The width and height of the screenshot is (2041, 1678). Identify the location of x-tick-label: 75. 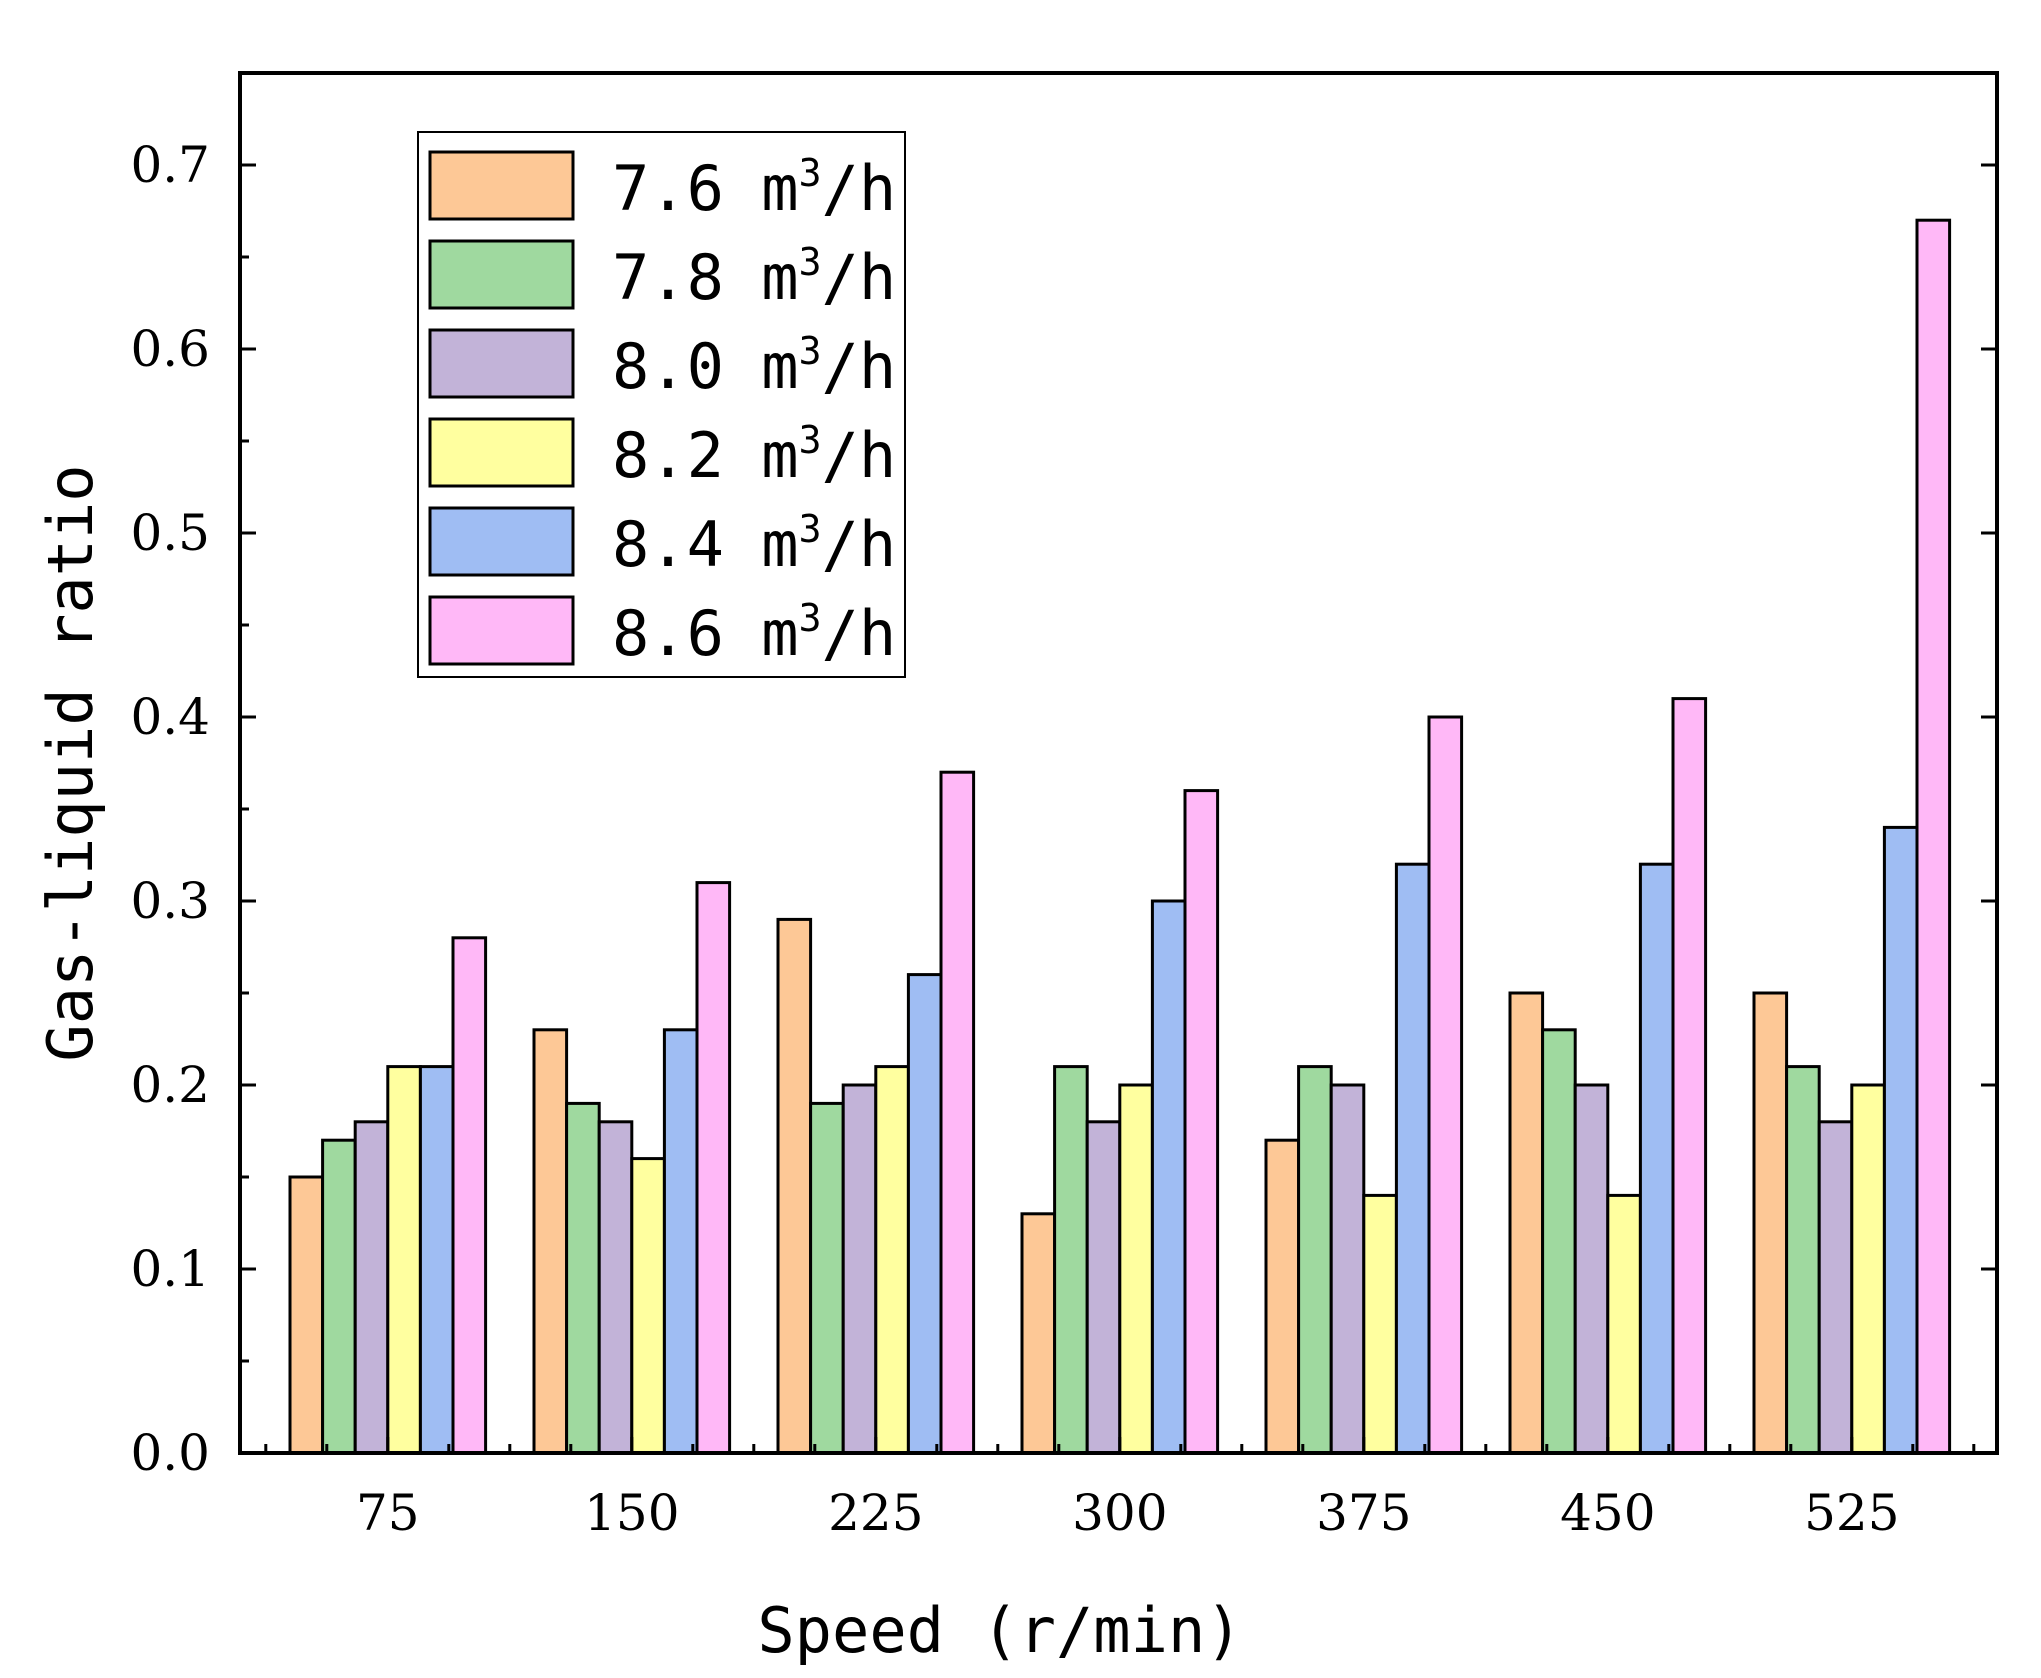
(388, 1513).